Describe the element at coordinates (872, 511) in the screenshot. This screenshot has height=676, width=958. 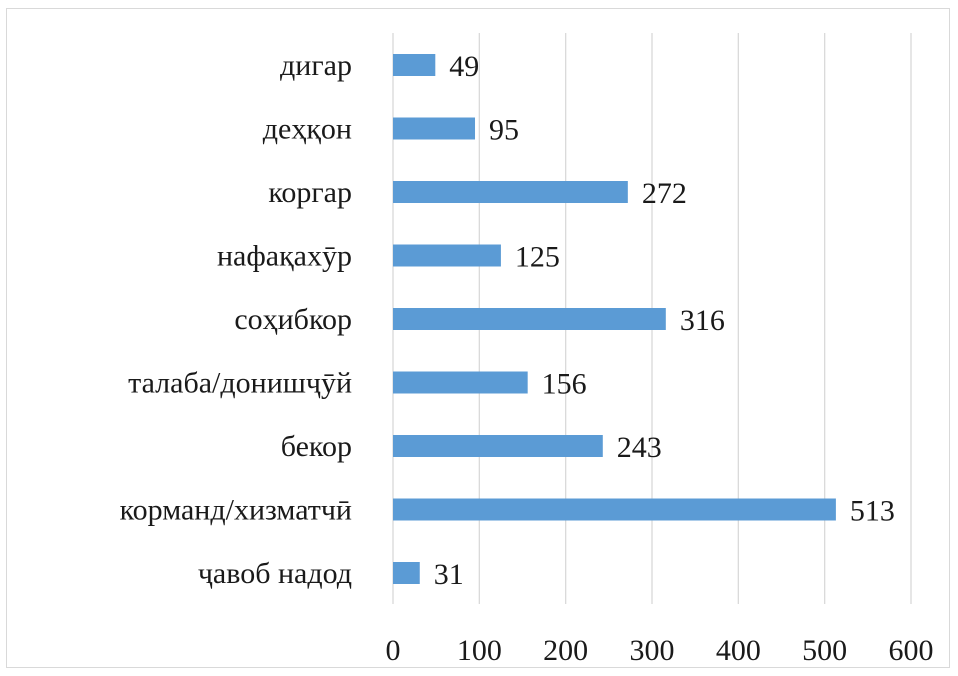
I see `data-label: 513` at that location.